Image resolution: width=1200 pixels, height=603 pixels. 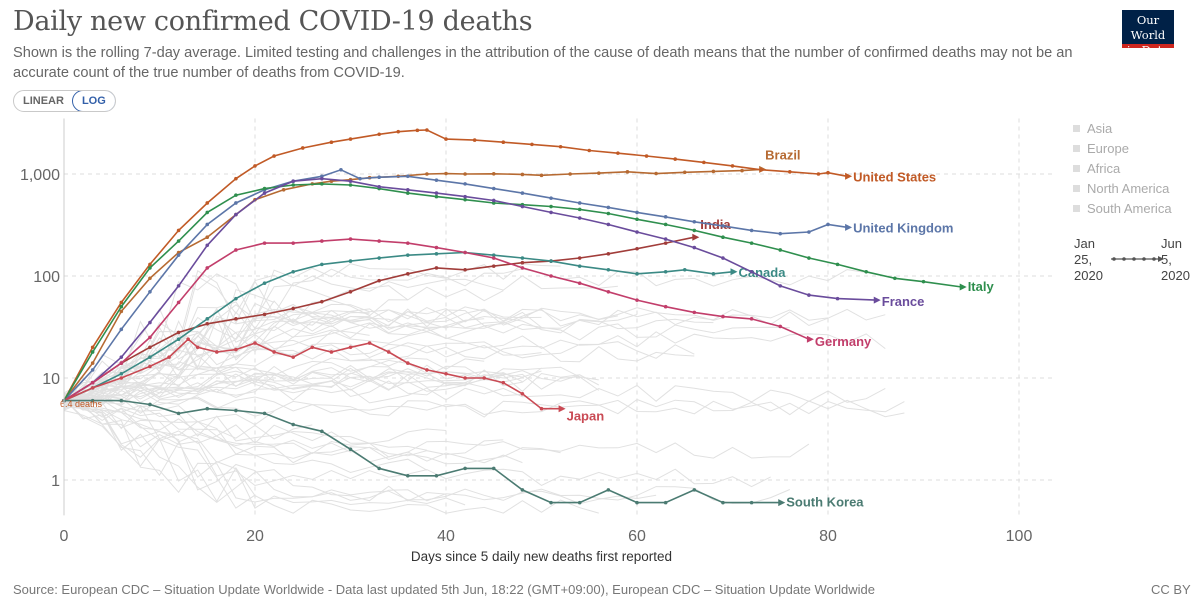 I want to click on timeline-arrow, so click(x=1161, y=259).